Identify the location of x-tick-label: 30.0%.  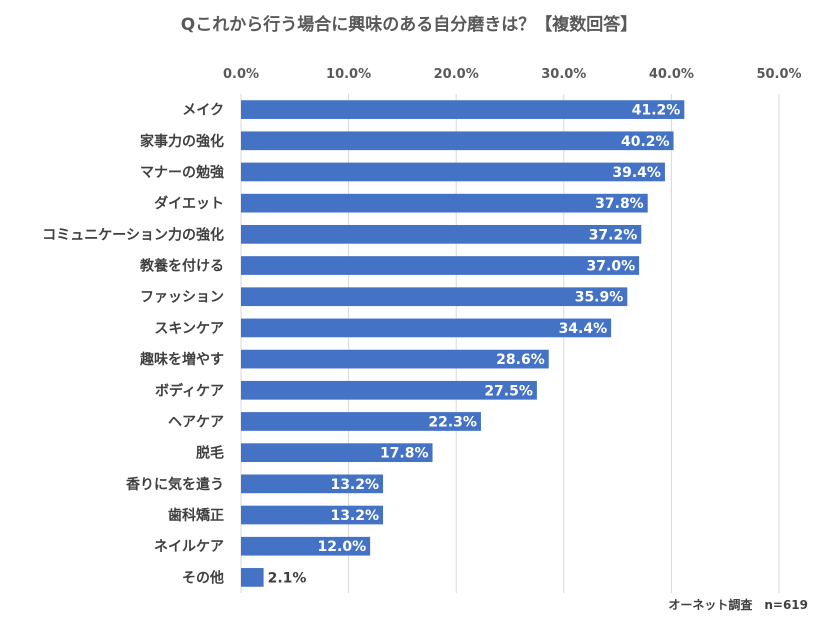
(563, 74).